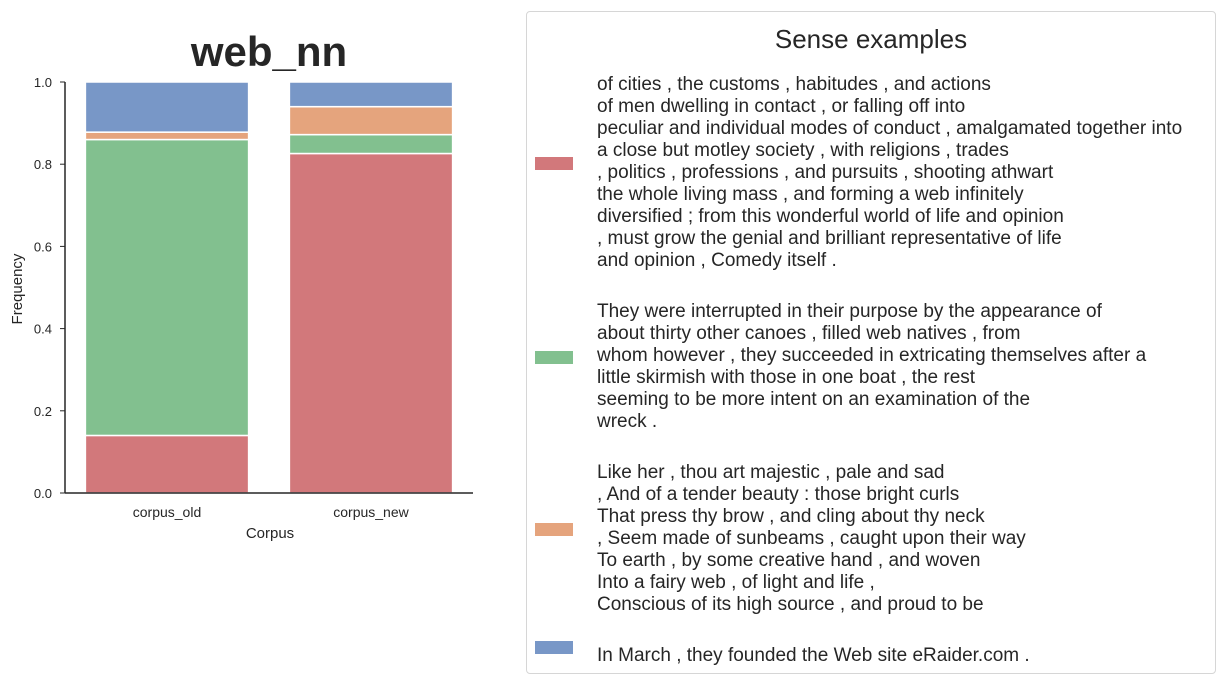  I want to click on legend-title: Sense examples, so click(871, 39).